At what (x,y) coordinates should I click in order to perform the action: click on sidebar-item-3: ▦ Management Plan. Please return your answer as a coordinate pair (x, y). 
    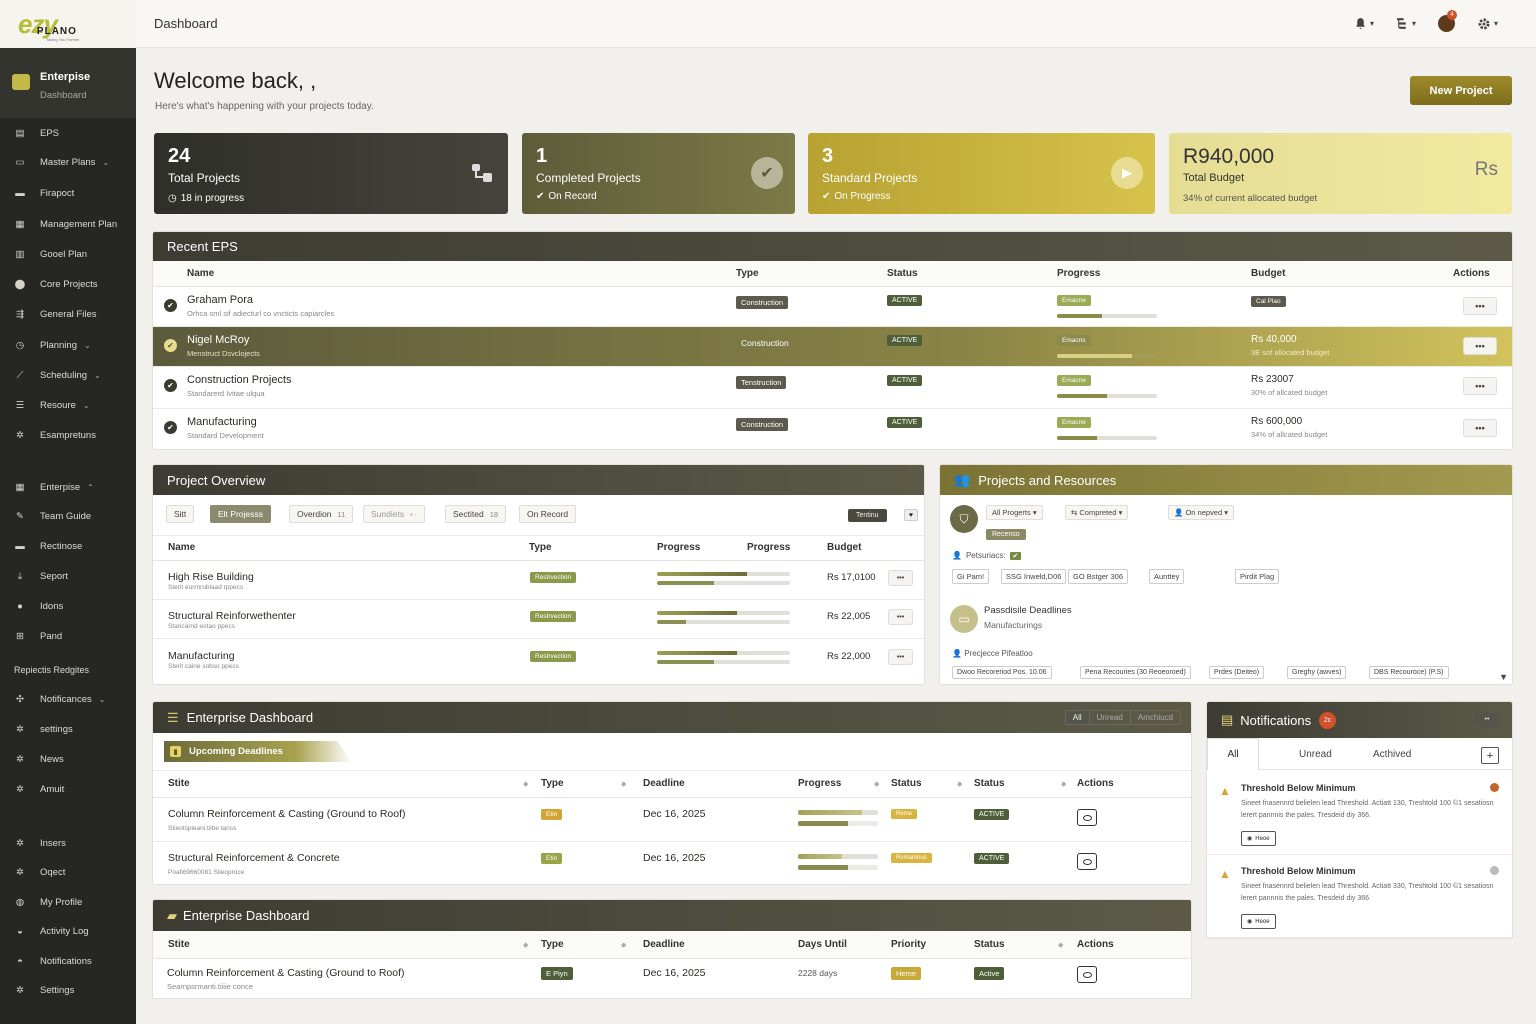
    Looking at the image, I should click on (66, 224).